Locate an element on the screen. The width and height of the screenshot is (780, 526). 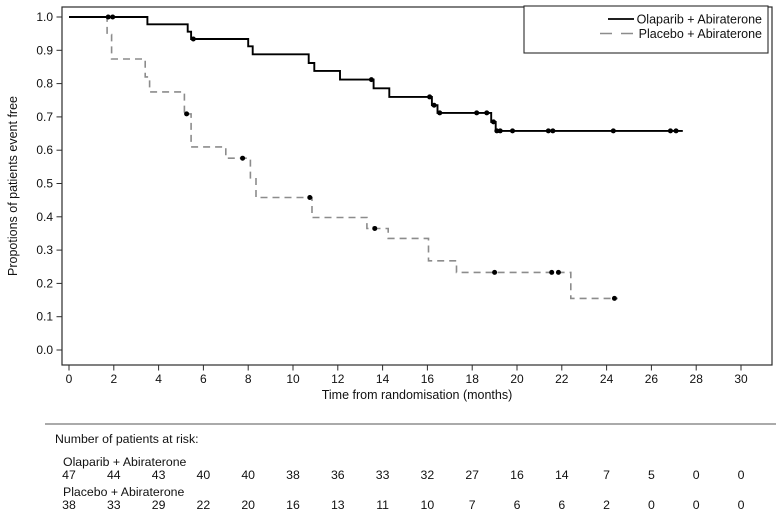
y-tick-label: 0.5 is located at coordinates (44, 184).